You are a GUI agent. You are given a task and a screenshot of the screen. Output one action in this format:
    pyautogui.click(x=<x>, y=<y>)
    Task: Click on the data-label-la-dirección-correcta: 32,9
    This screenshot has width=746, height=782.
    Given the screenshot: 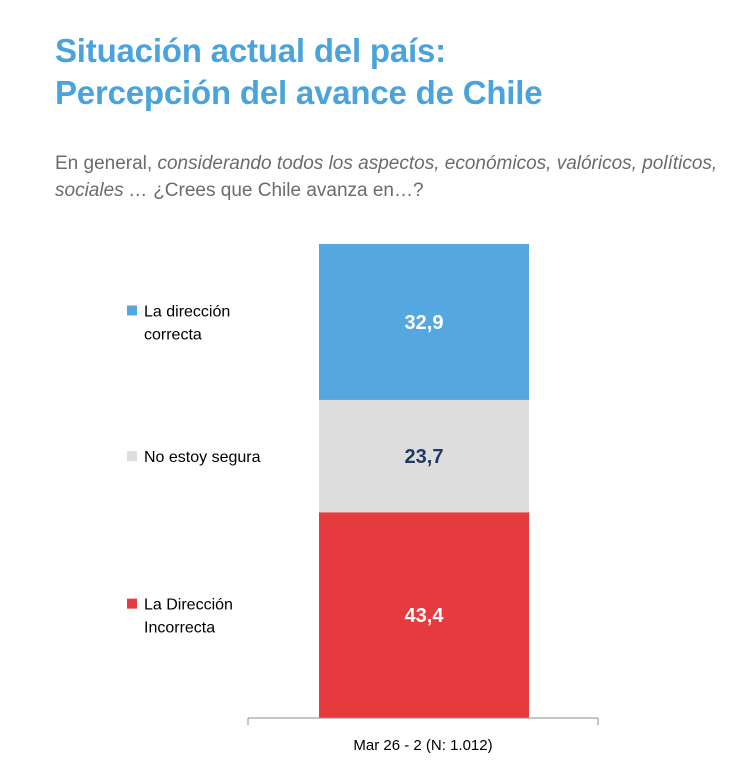 What is the action you would take?
    pyautogui.click(x=424, y=323)
    